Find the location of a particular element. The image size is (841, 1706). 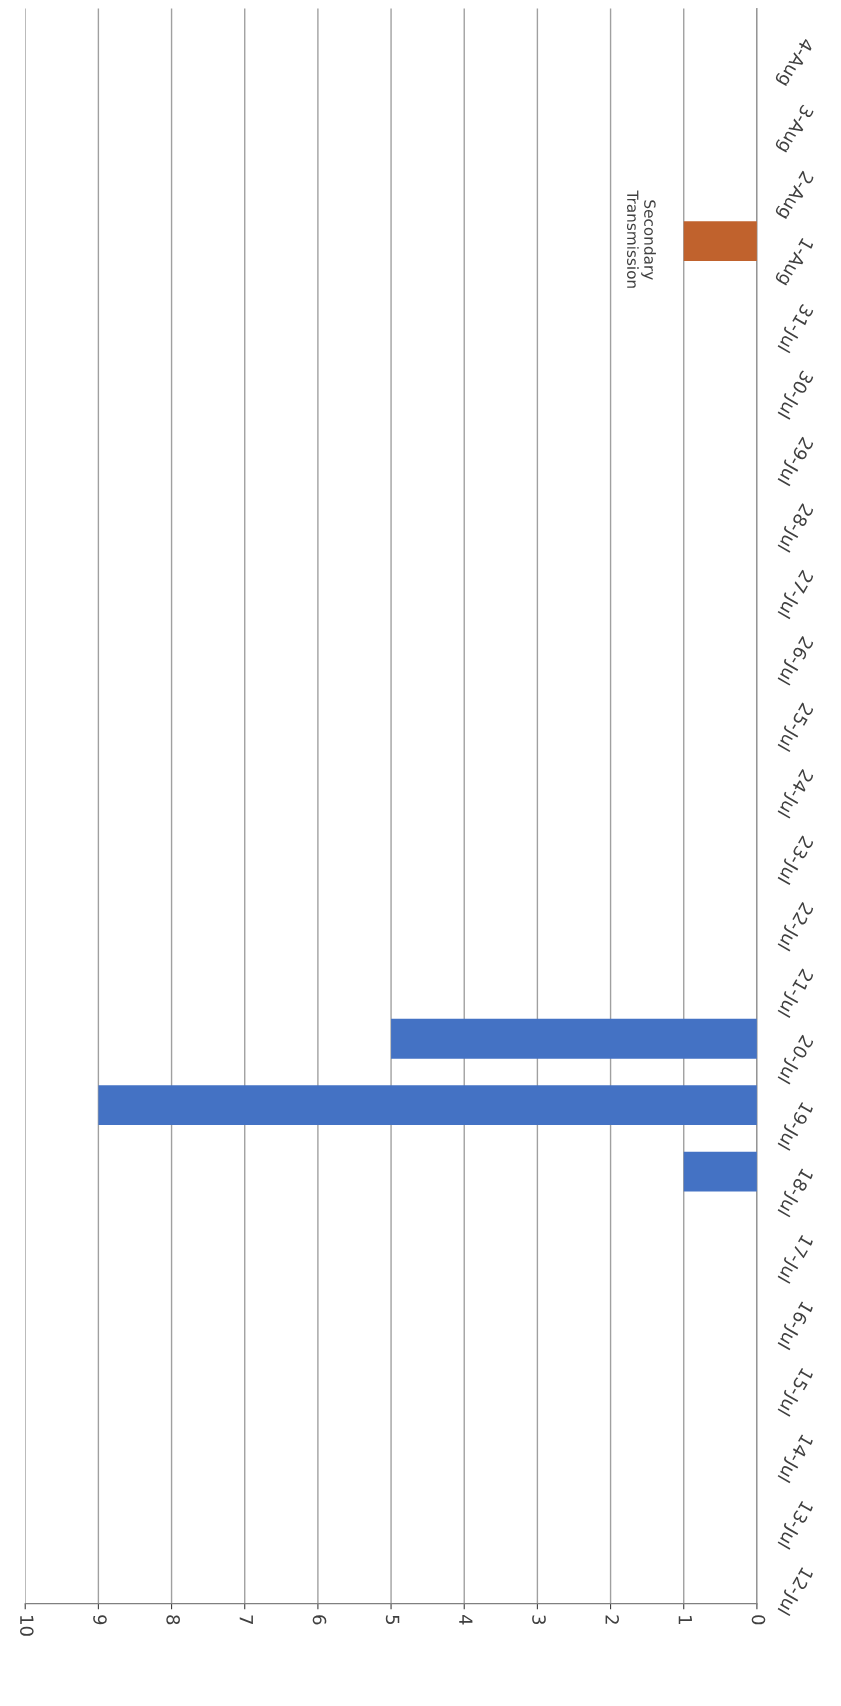

x-tick-label: 3 is located at coordinates (539, 1620).